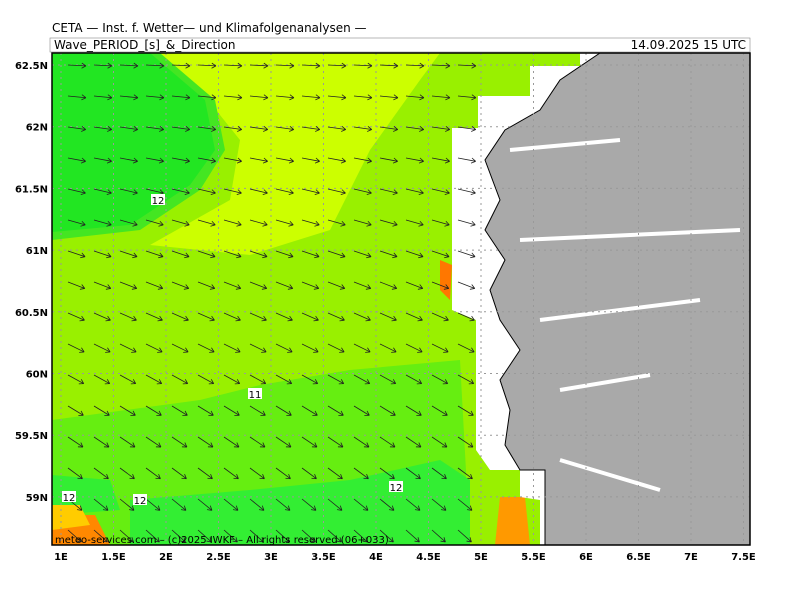 This screenshot has height=604, width=800. What do you see at coordinates (37, 128) in the screenshot?
I see `lat-label: 62N` at bounding box center [37, 128].